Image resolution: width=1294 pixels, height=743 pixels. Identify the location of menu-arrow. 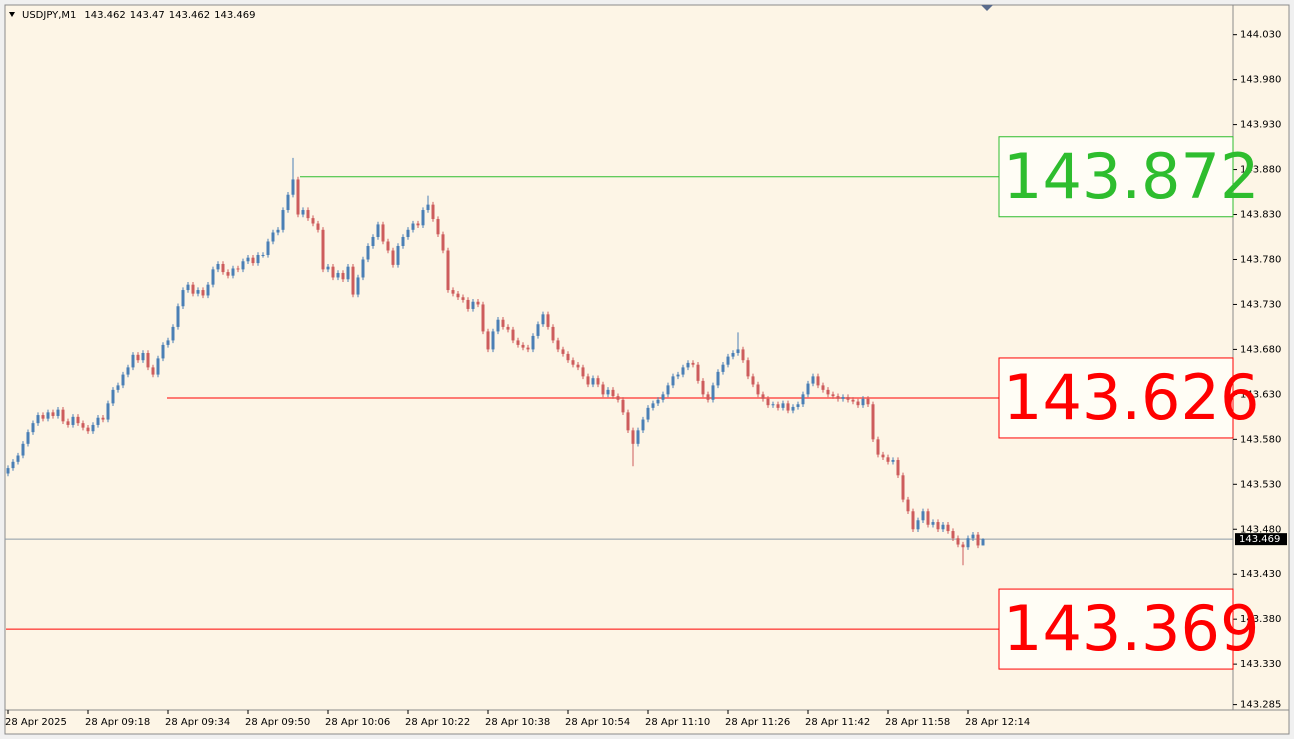
(12, 14).